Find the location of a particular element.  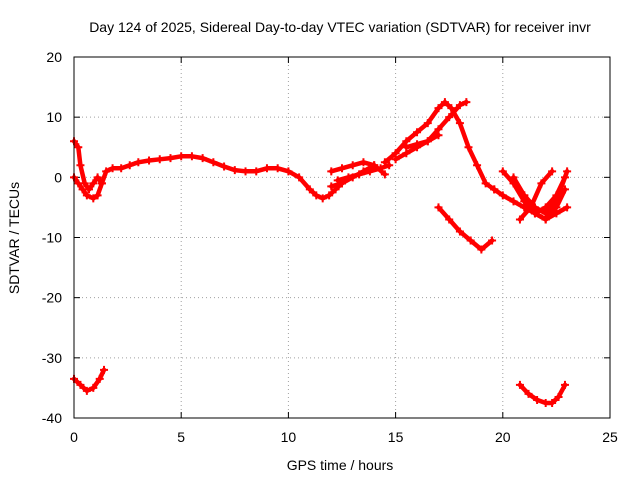

series-early-loop is located at coordinates (88, 165).